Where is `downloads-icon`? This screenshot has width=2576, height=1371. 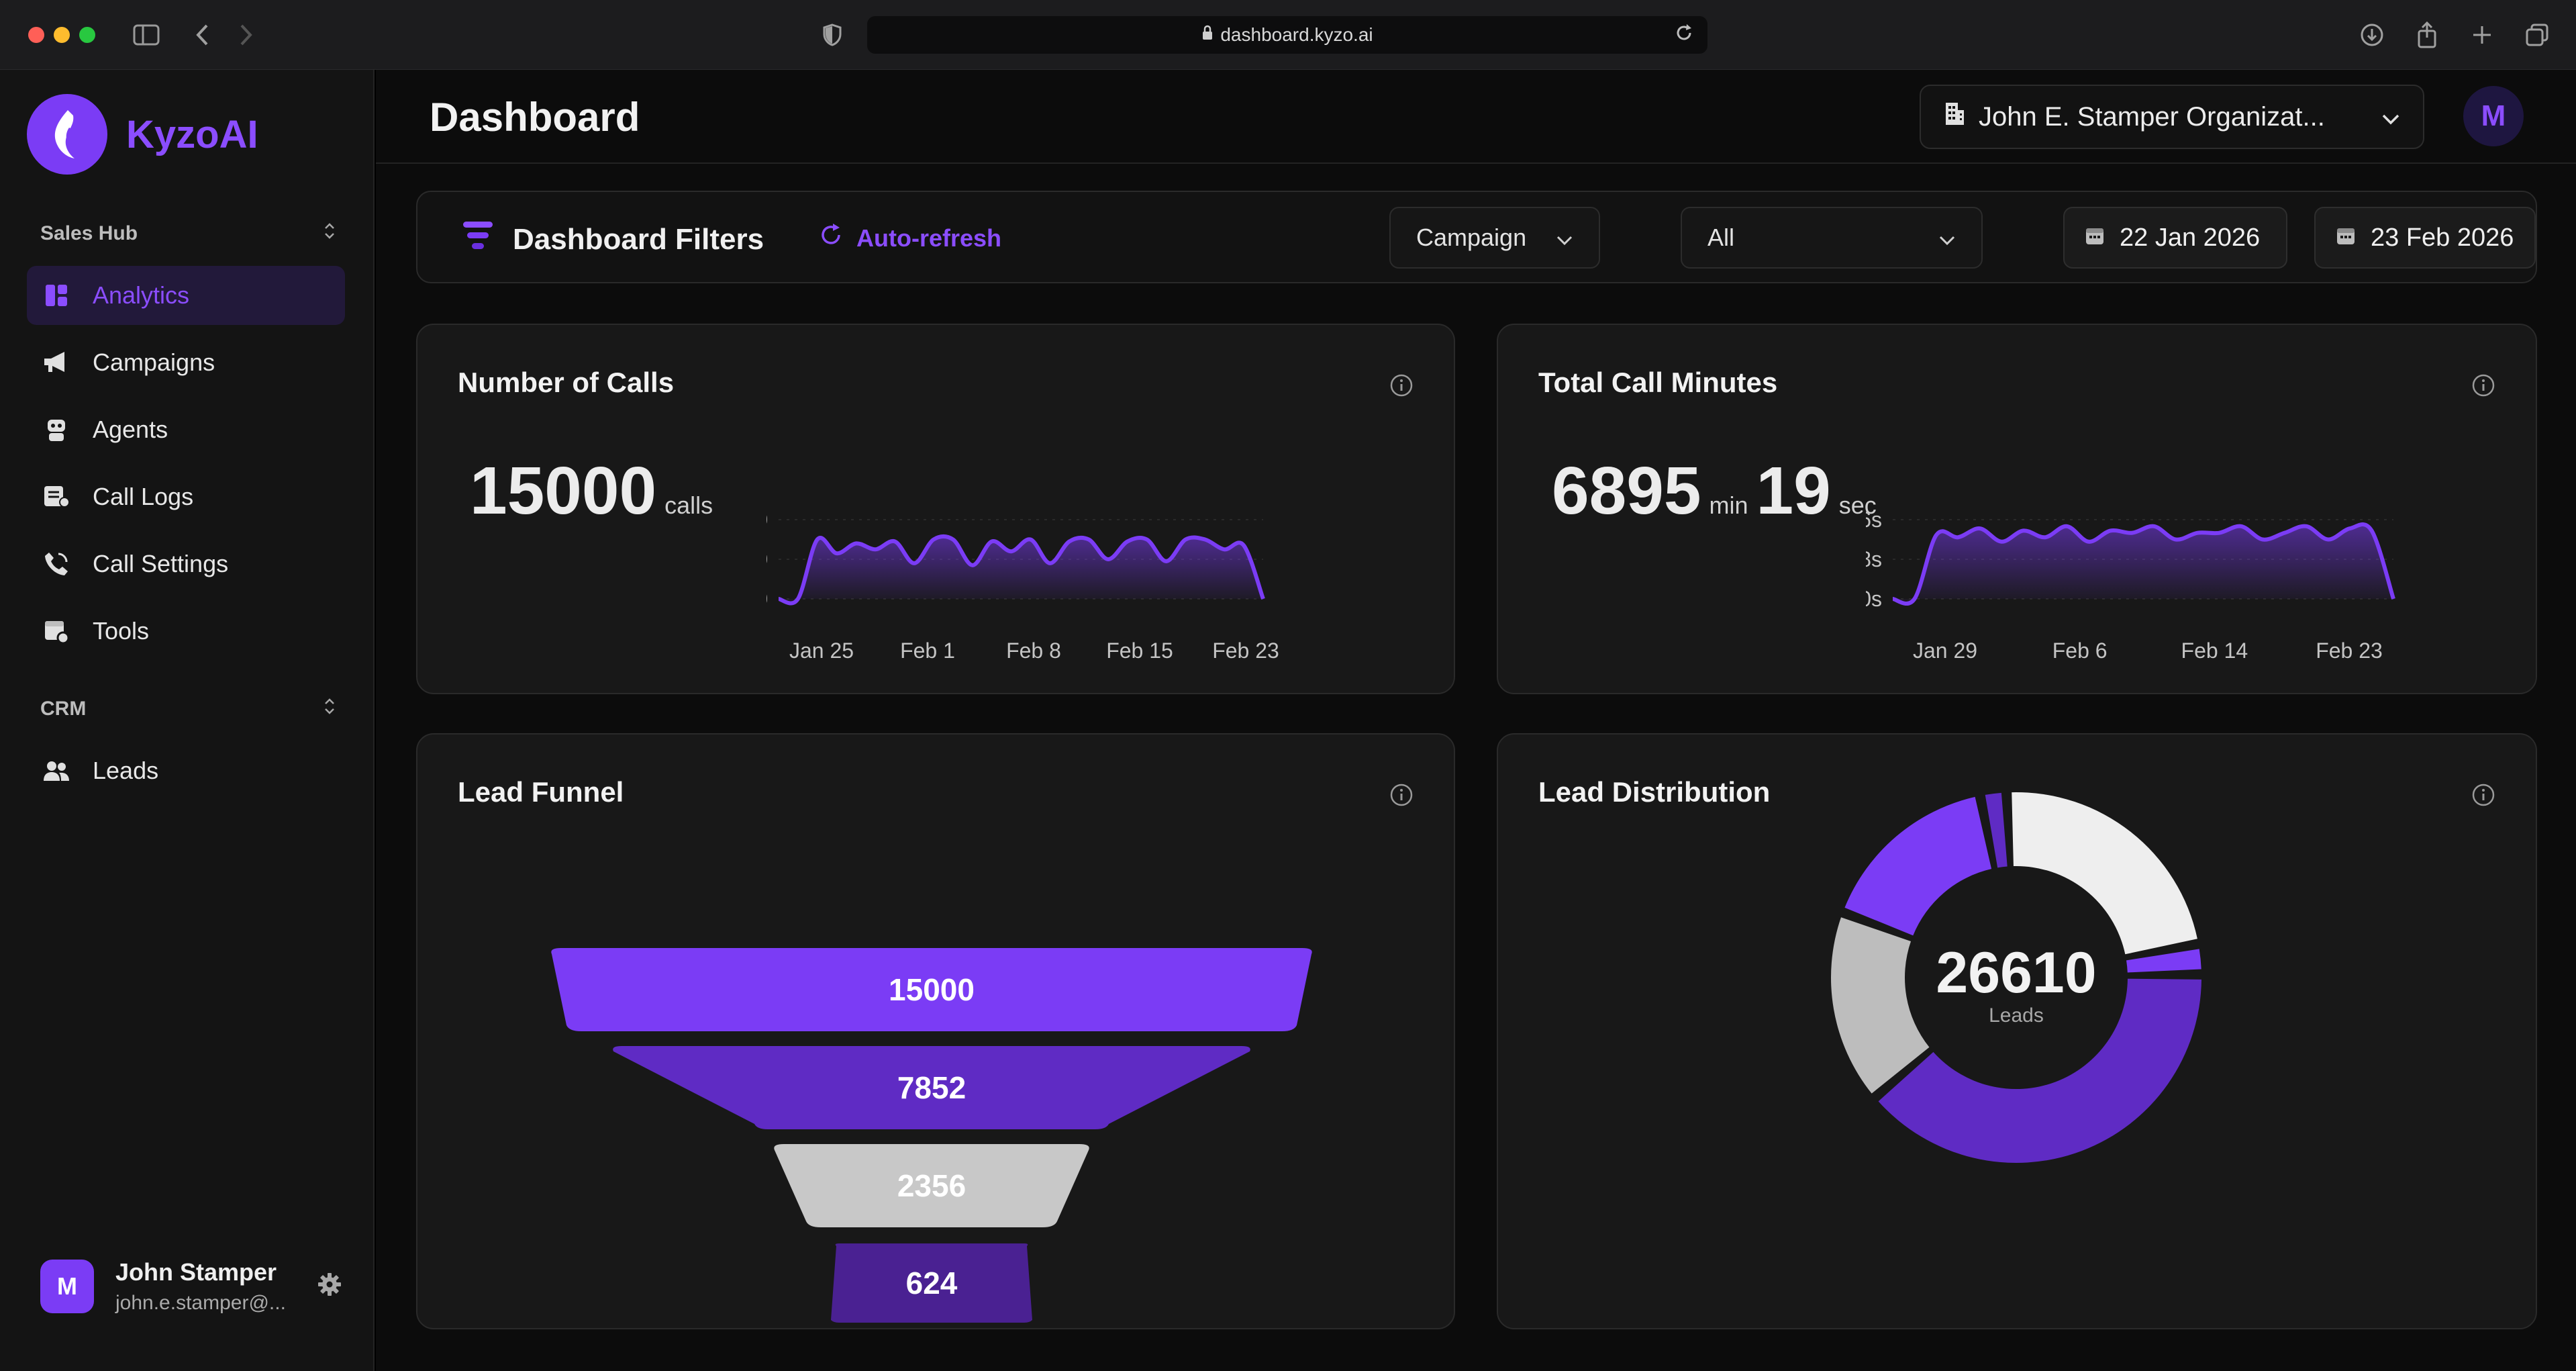
downloads-icon is located at coordinates (2372, 35).